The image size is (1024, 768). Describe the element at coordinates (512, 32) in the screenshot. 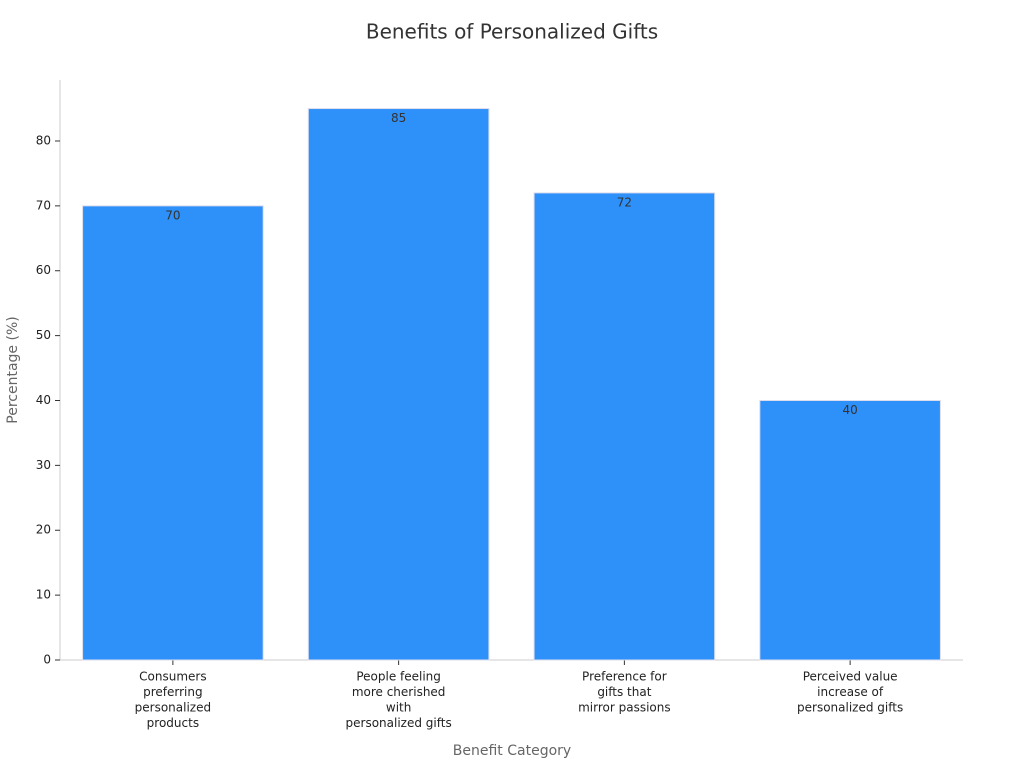

I see `chart-title: Benefits of Personalized Gifts` at that location.